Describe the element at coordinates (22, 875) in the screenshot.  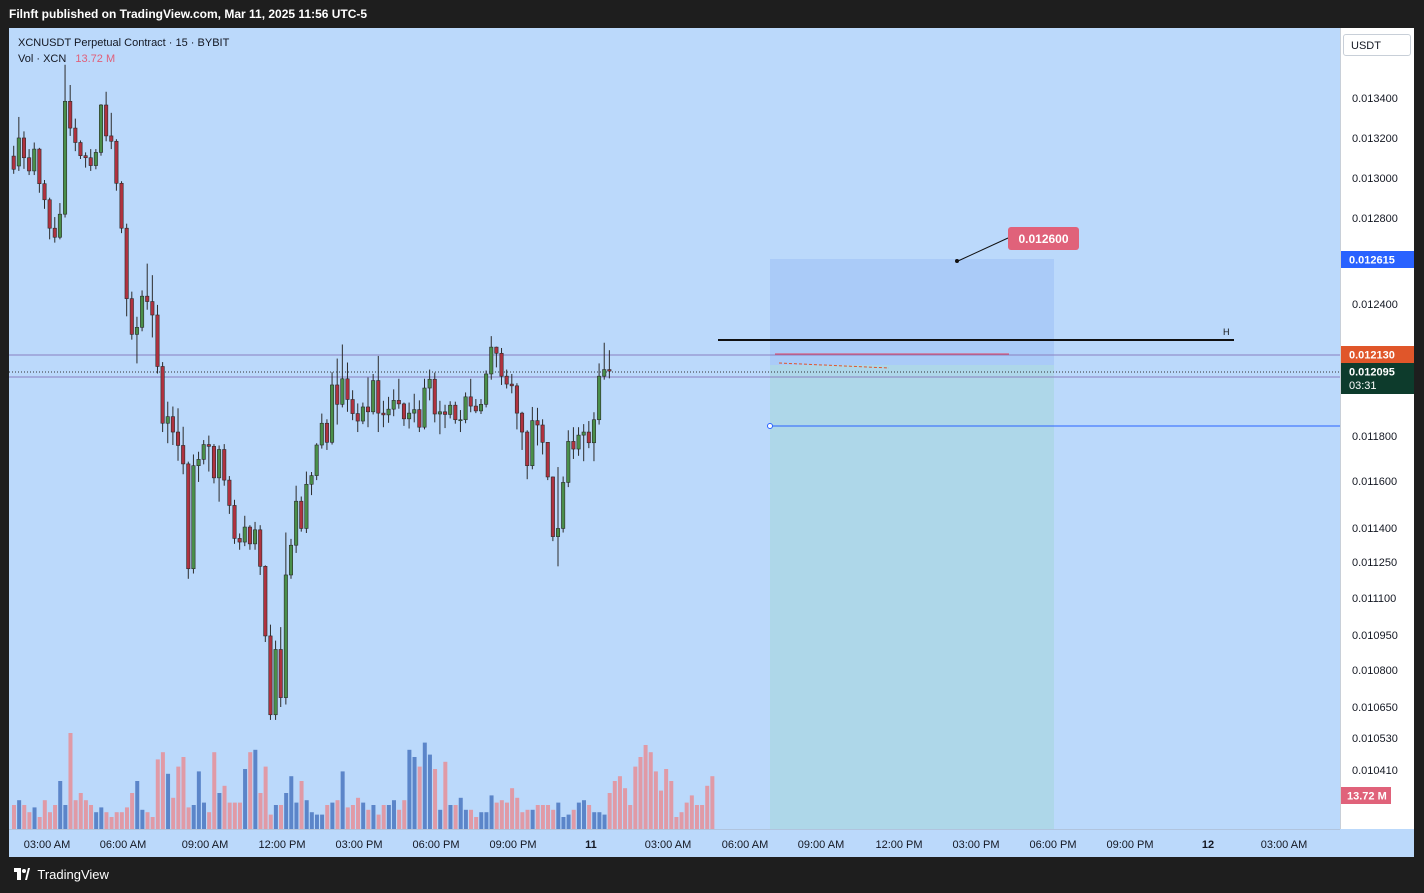
I see `tradingview-logo-icon` at that location.